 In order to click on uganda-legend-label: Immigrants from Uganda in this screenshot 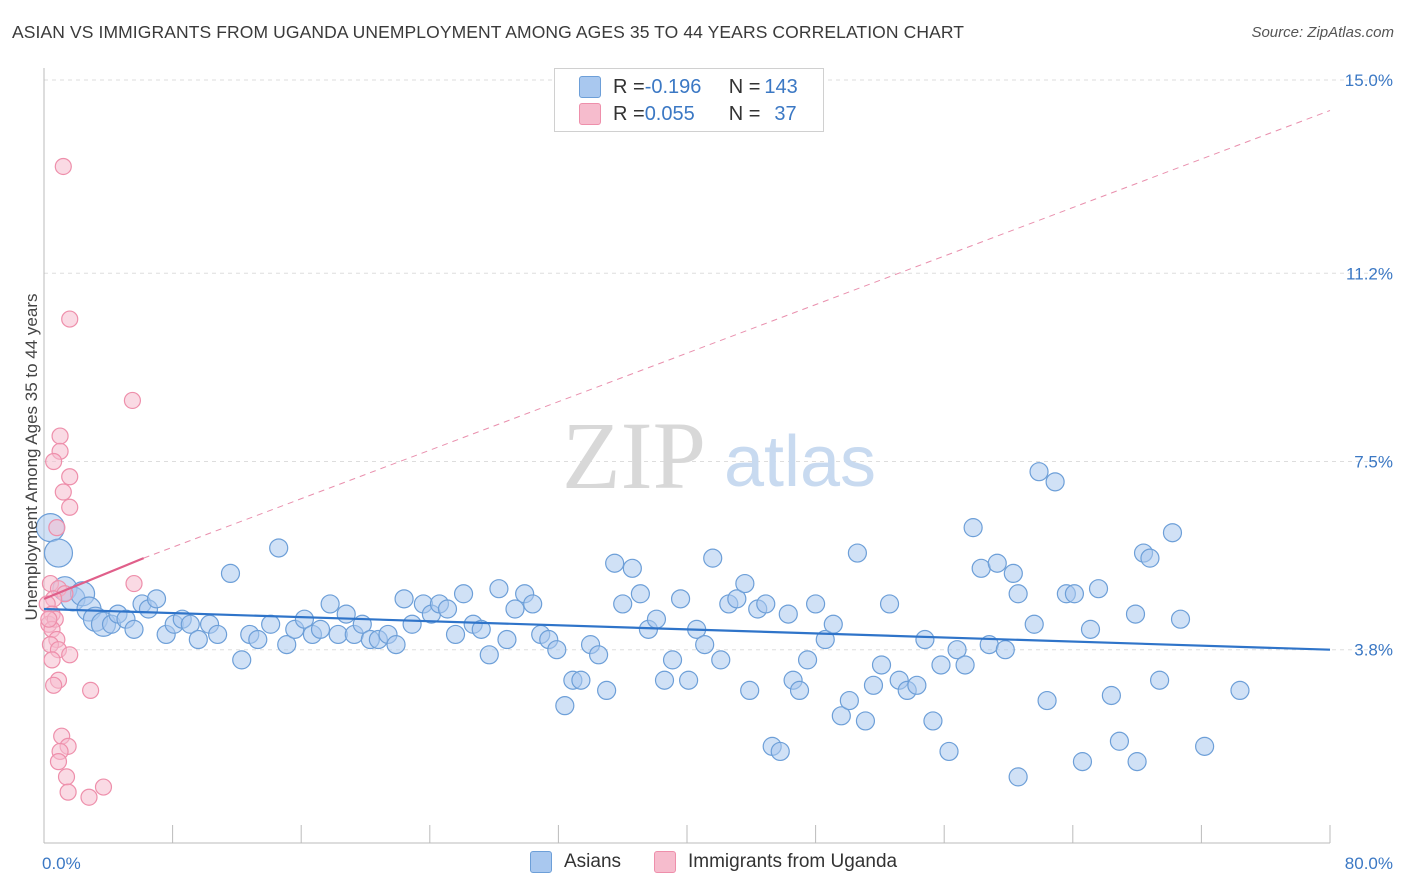, I will do `click(793, 861)`.